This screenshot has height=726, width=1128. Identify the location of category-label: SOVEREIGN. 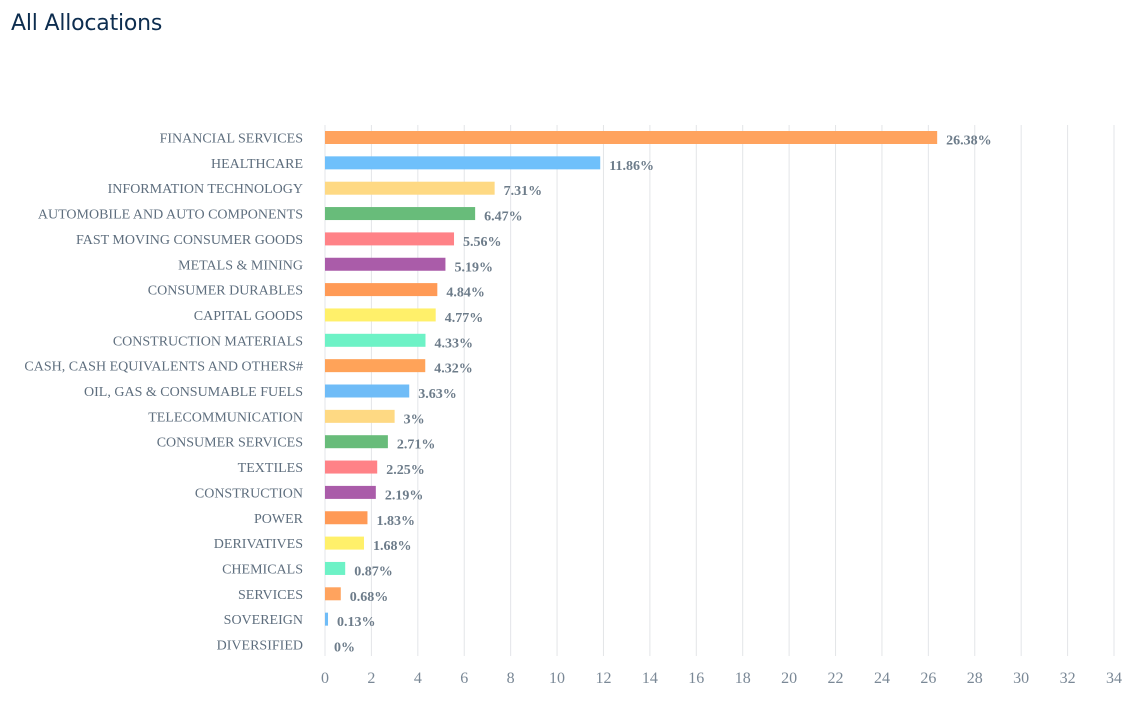
(263, 620).